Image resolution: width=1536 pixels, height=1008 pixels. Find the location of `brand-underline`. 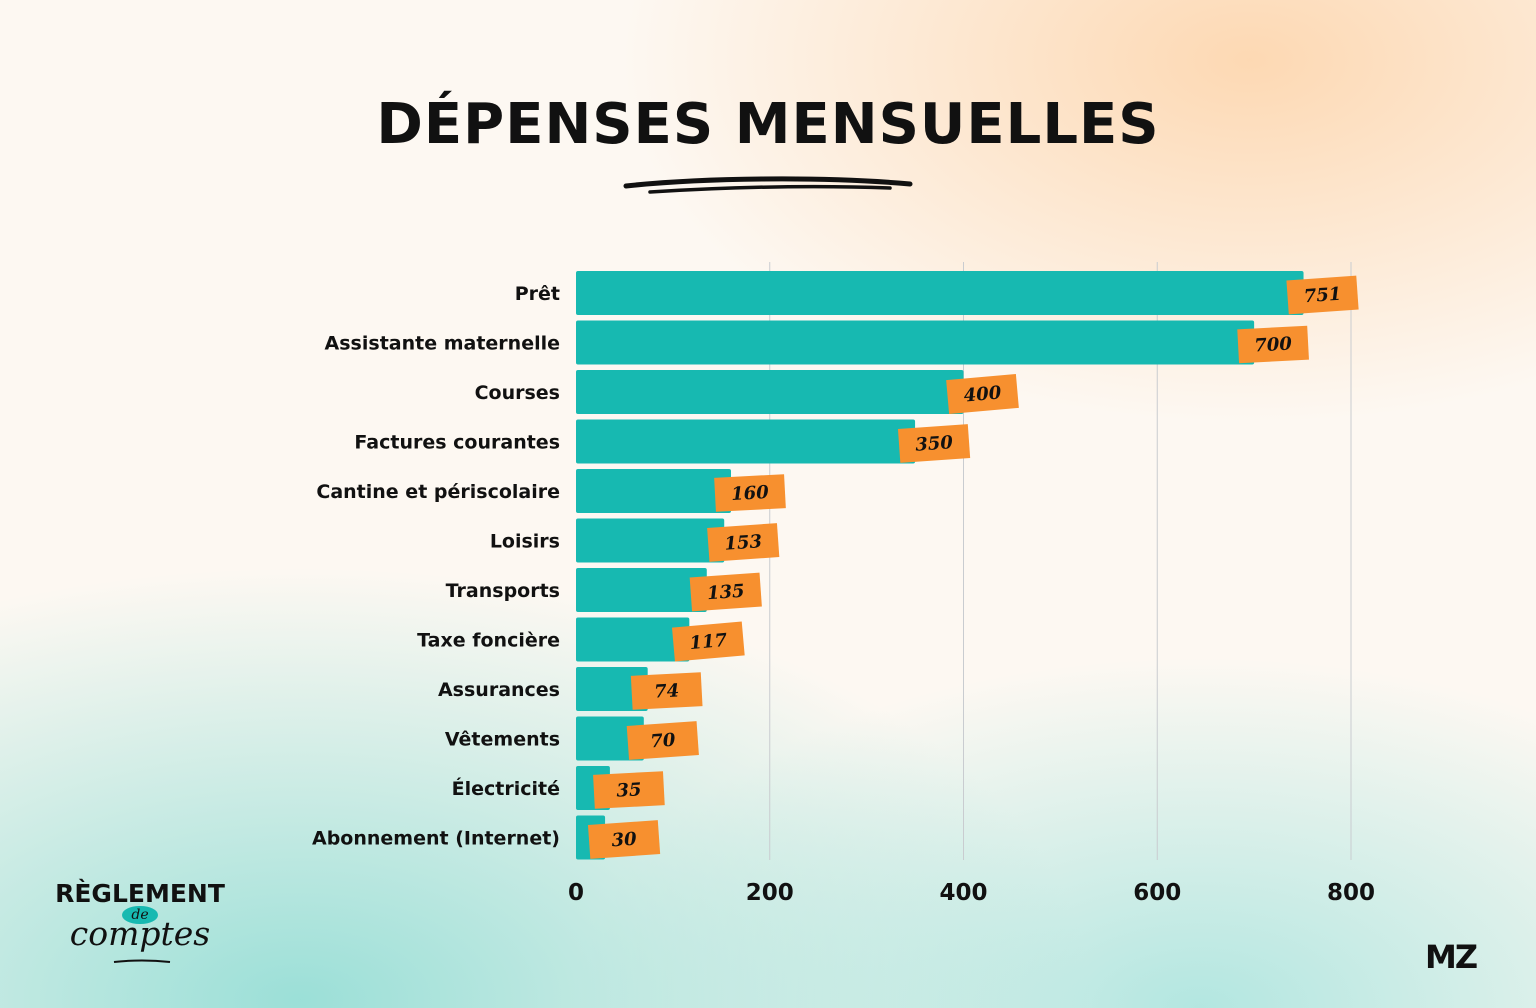

brand-underline is located at coordinates (142, 961).